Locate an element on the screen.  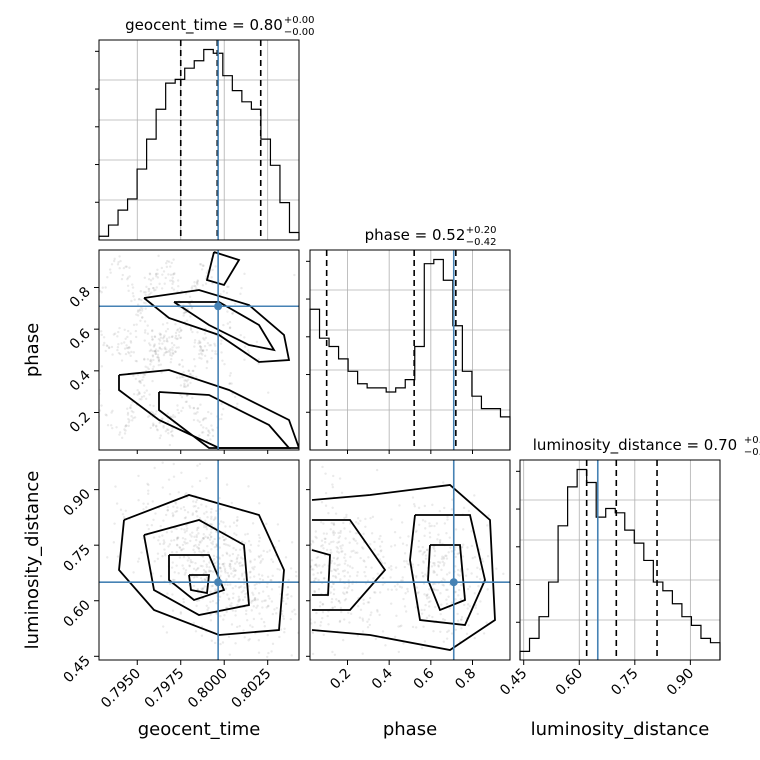
x-tick-label: 0.60 is located at coordinates (569, 682).